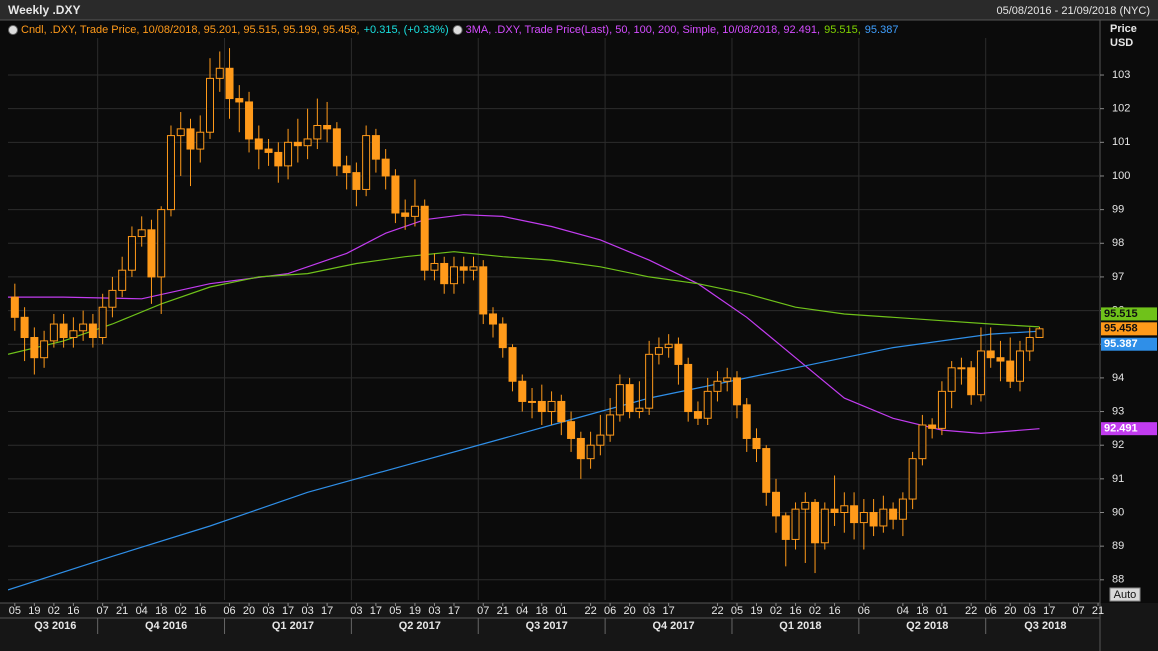 The height and width of the screenshot is (651, 1158). I want to click on x-tick-label: 18, so click(161, 611).